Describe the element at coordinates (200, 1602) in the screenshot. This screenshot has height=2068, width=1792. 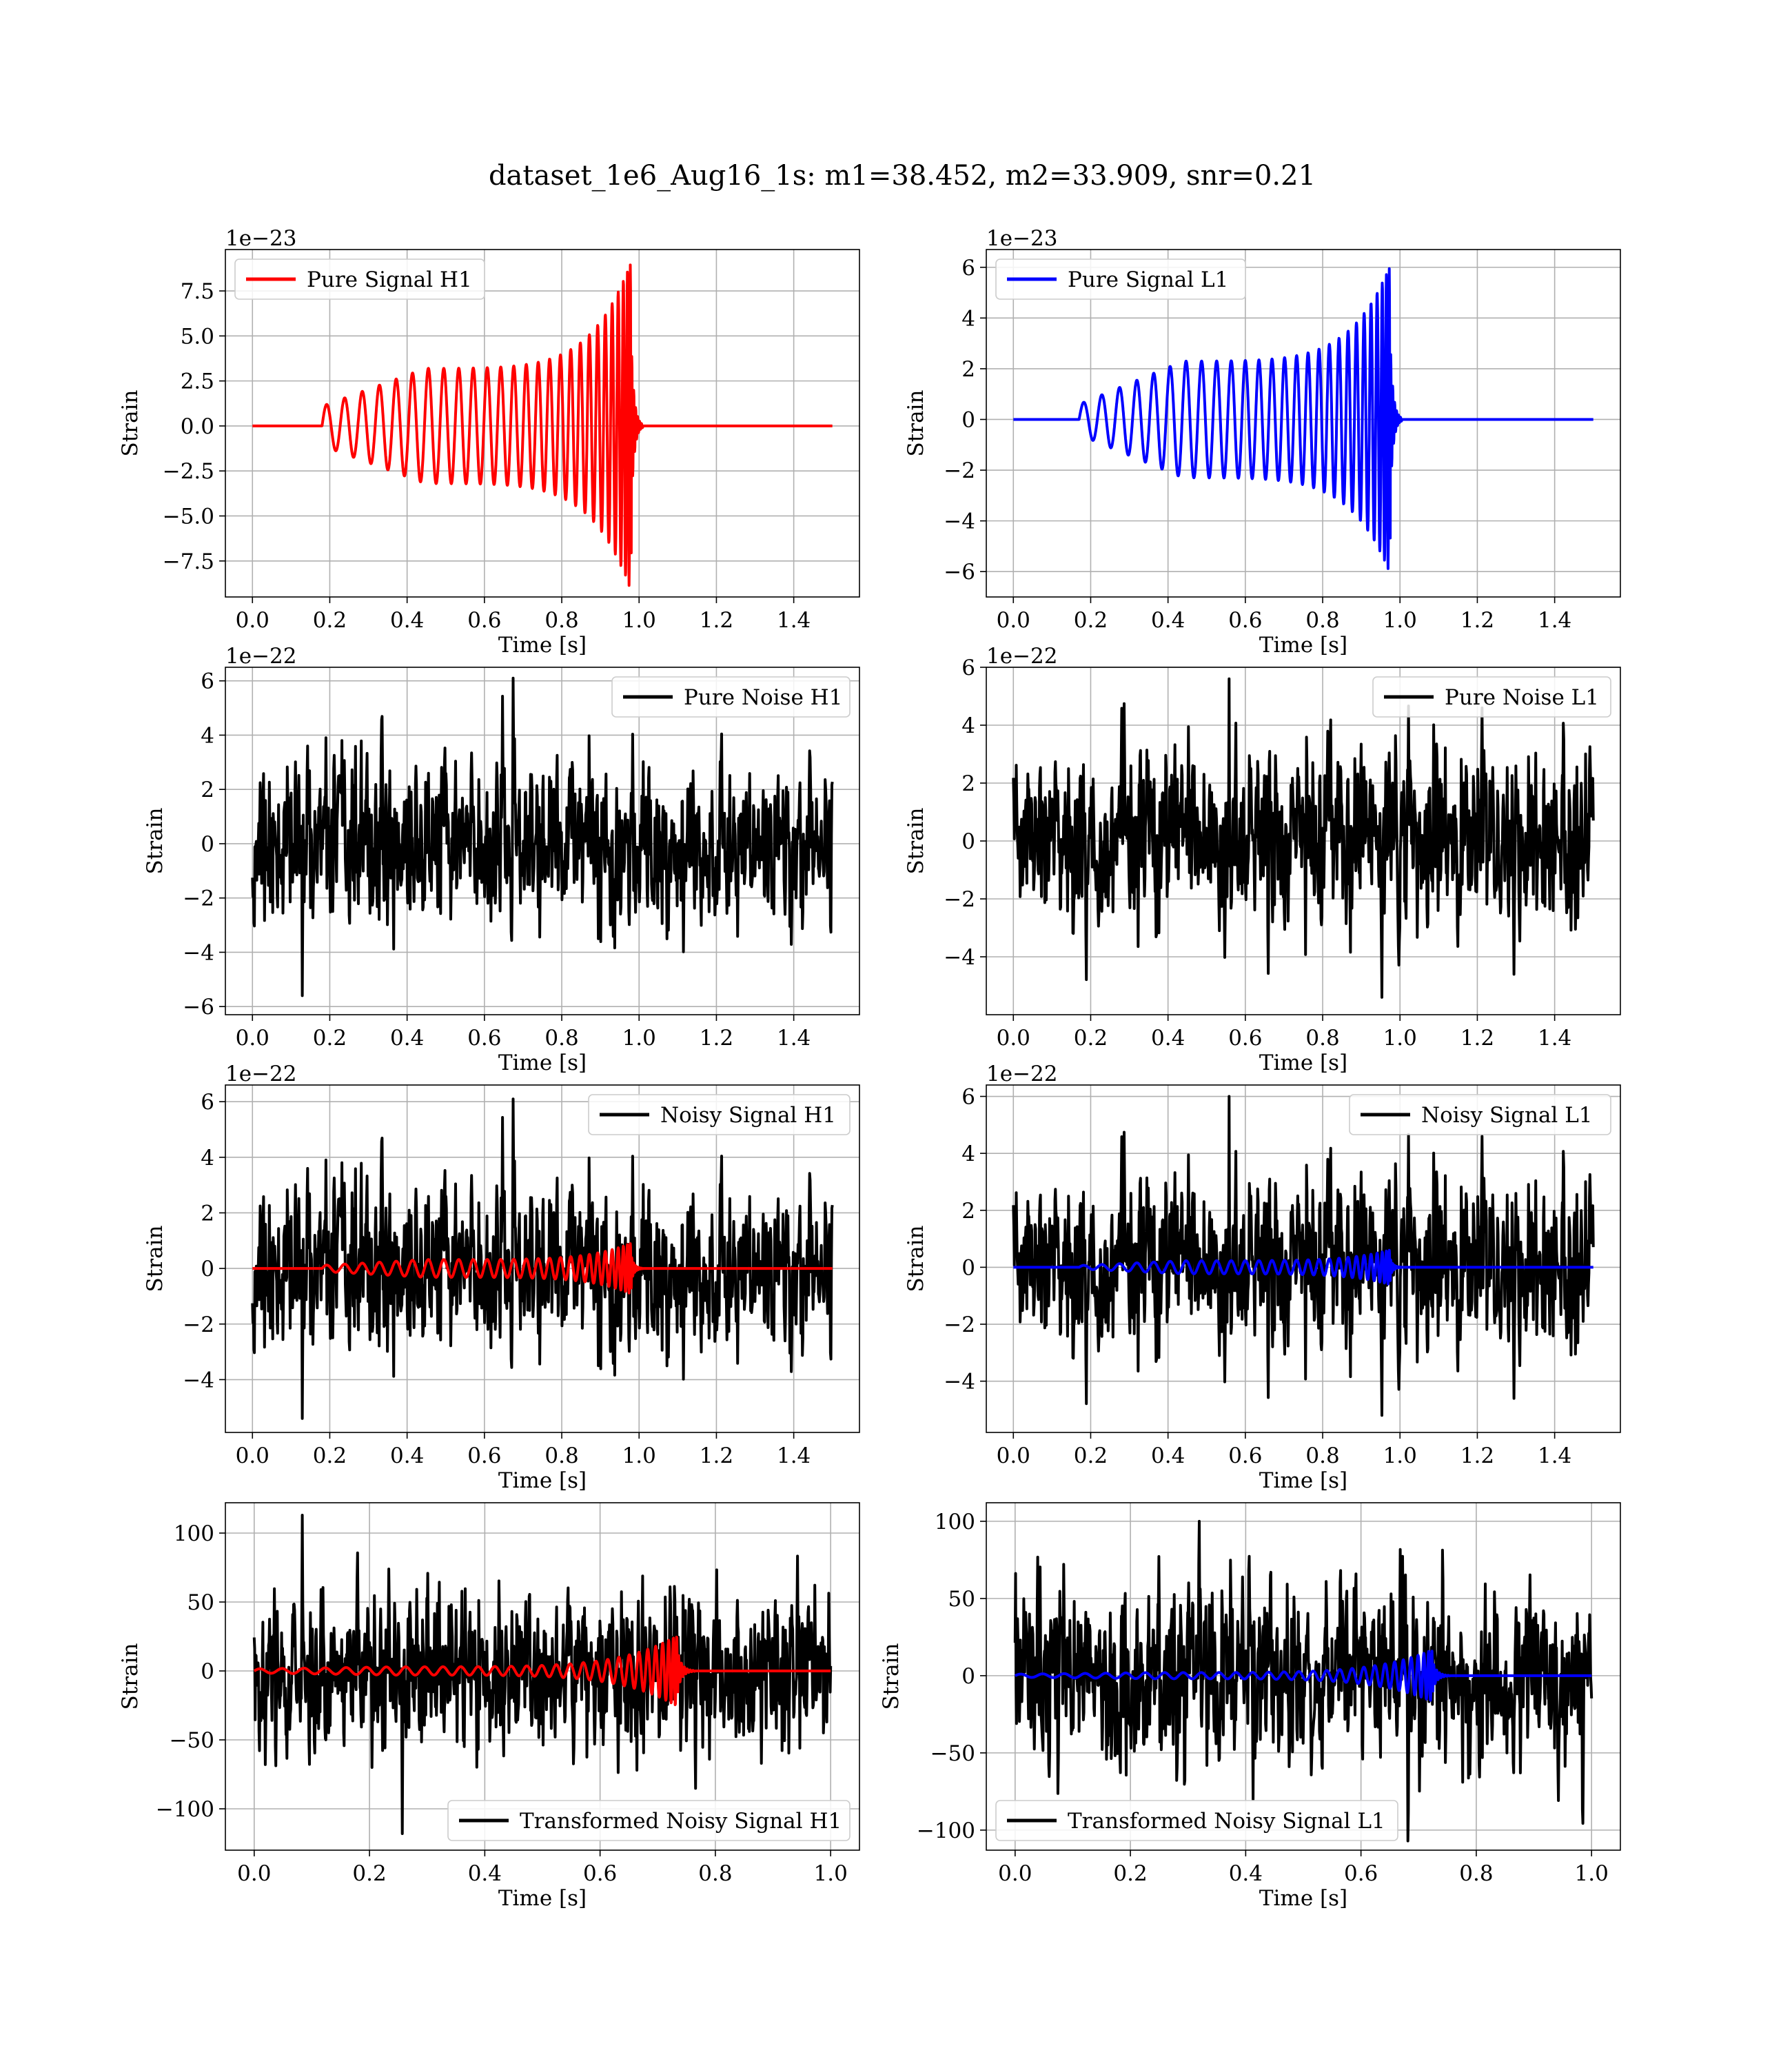
I see `h1-transformed-noisy-signal-ytick-label: 50` at that location.